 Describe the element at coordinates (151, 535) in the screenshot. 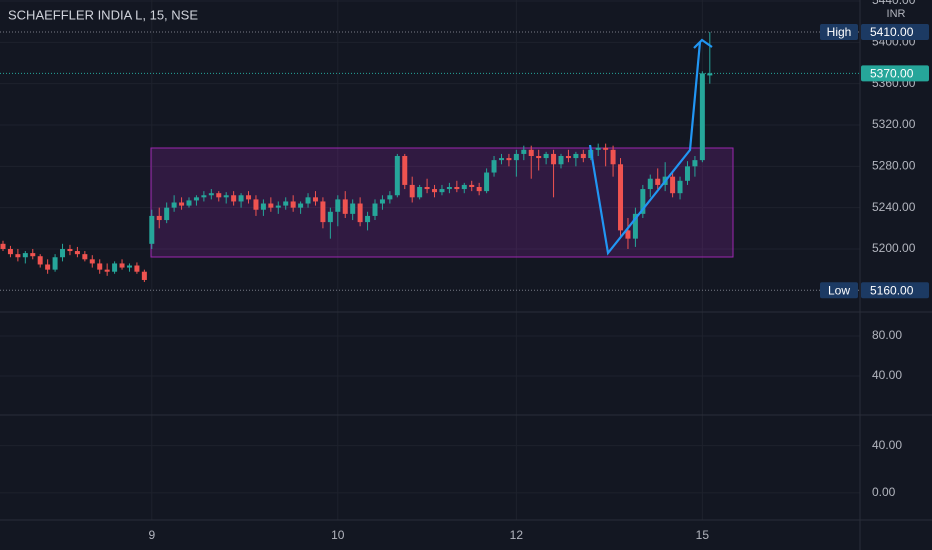

I see `x-tick-label: 9` at that location.